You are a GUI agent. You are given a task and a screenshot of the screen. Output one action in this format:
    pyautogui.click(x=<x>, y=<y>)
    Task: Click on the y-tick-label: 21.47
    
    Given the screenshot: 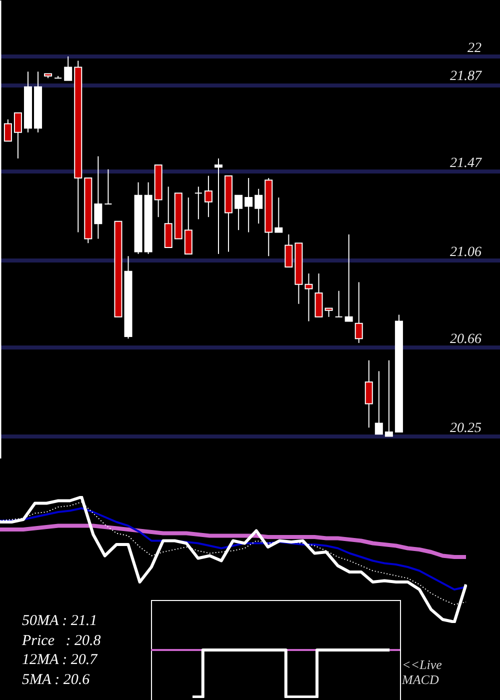 What is the action you would take?
    pyautogui.click(x=466, y=163)
    